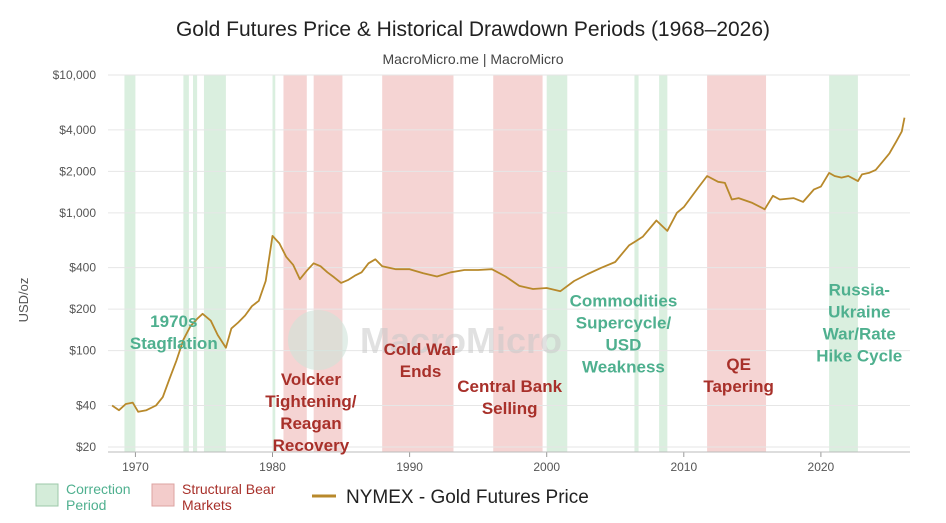  What do you see at coordinates (272, 467) in the screenshot?
I see `x-tick-label: 1980` at bounding box center [272, 467].